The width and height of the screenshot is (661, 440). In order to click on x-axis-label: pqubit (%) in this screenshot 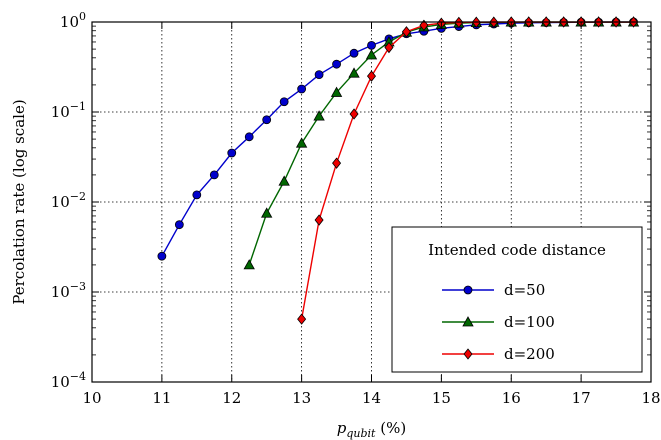, I will do `click(371, 429)`.